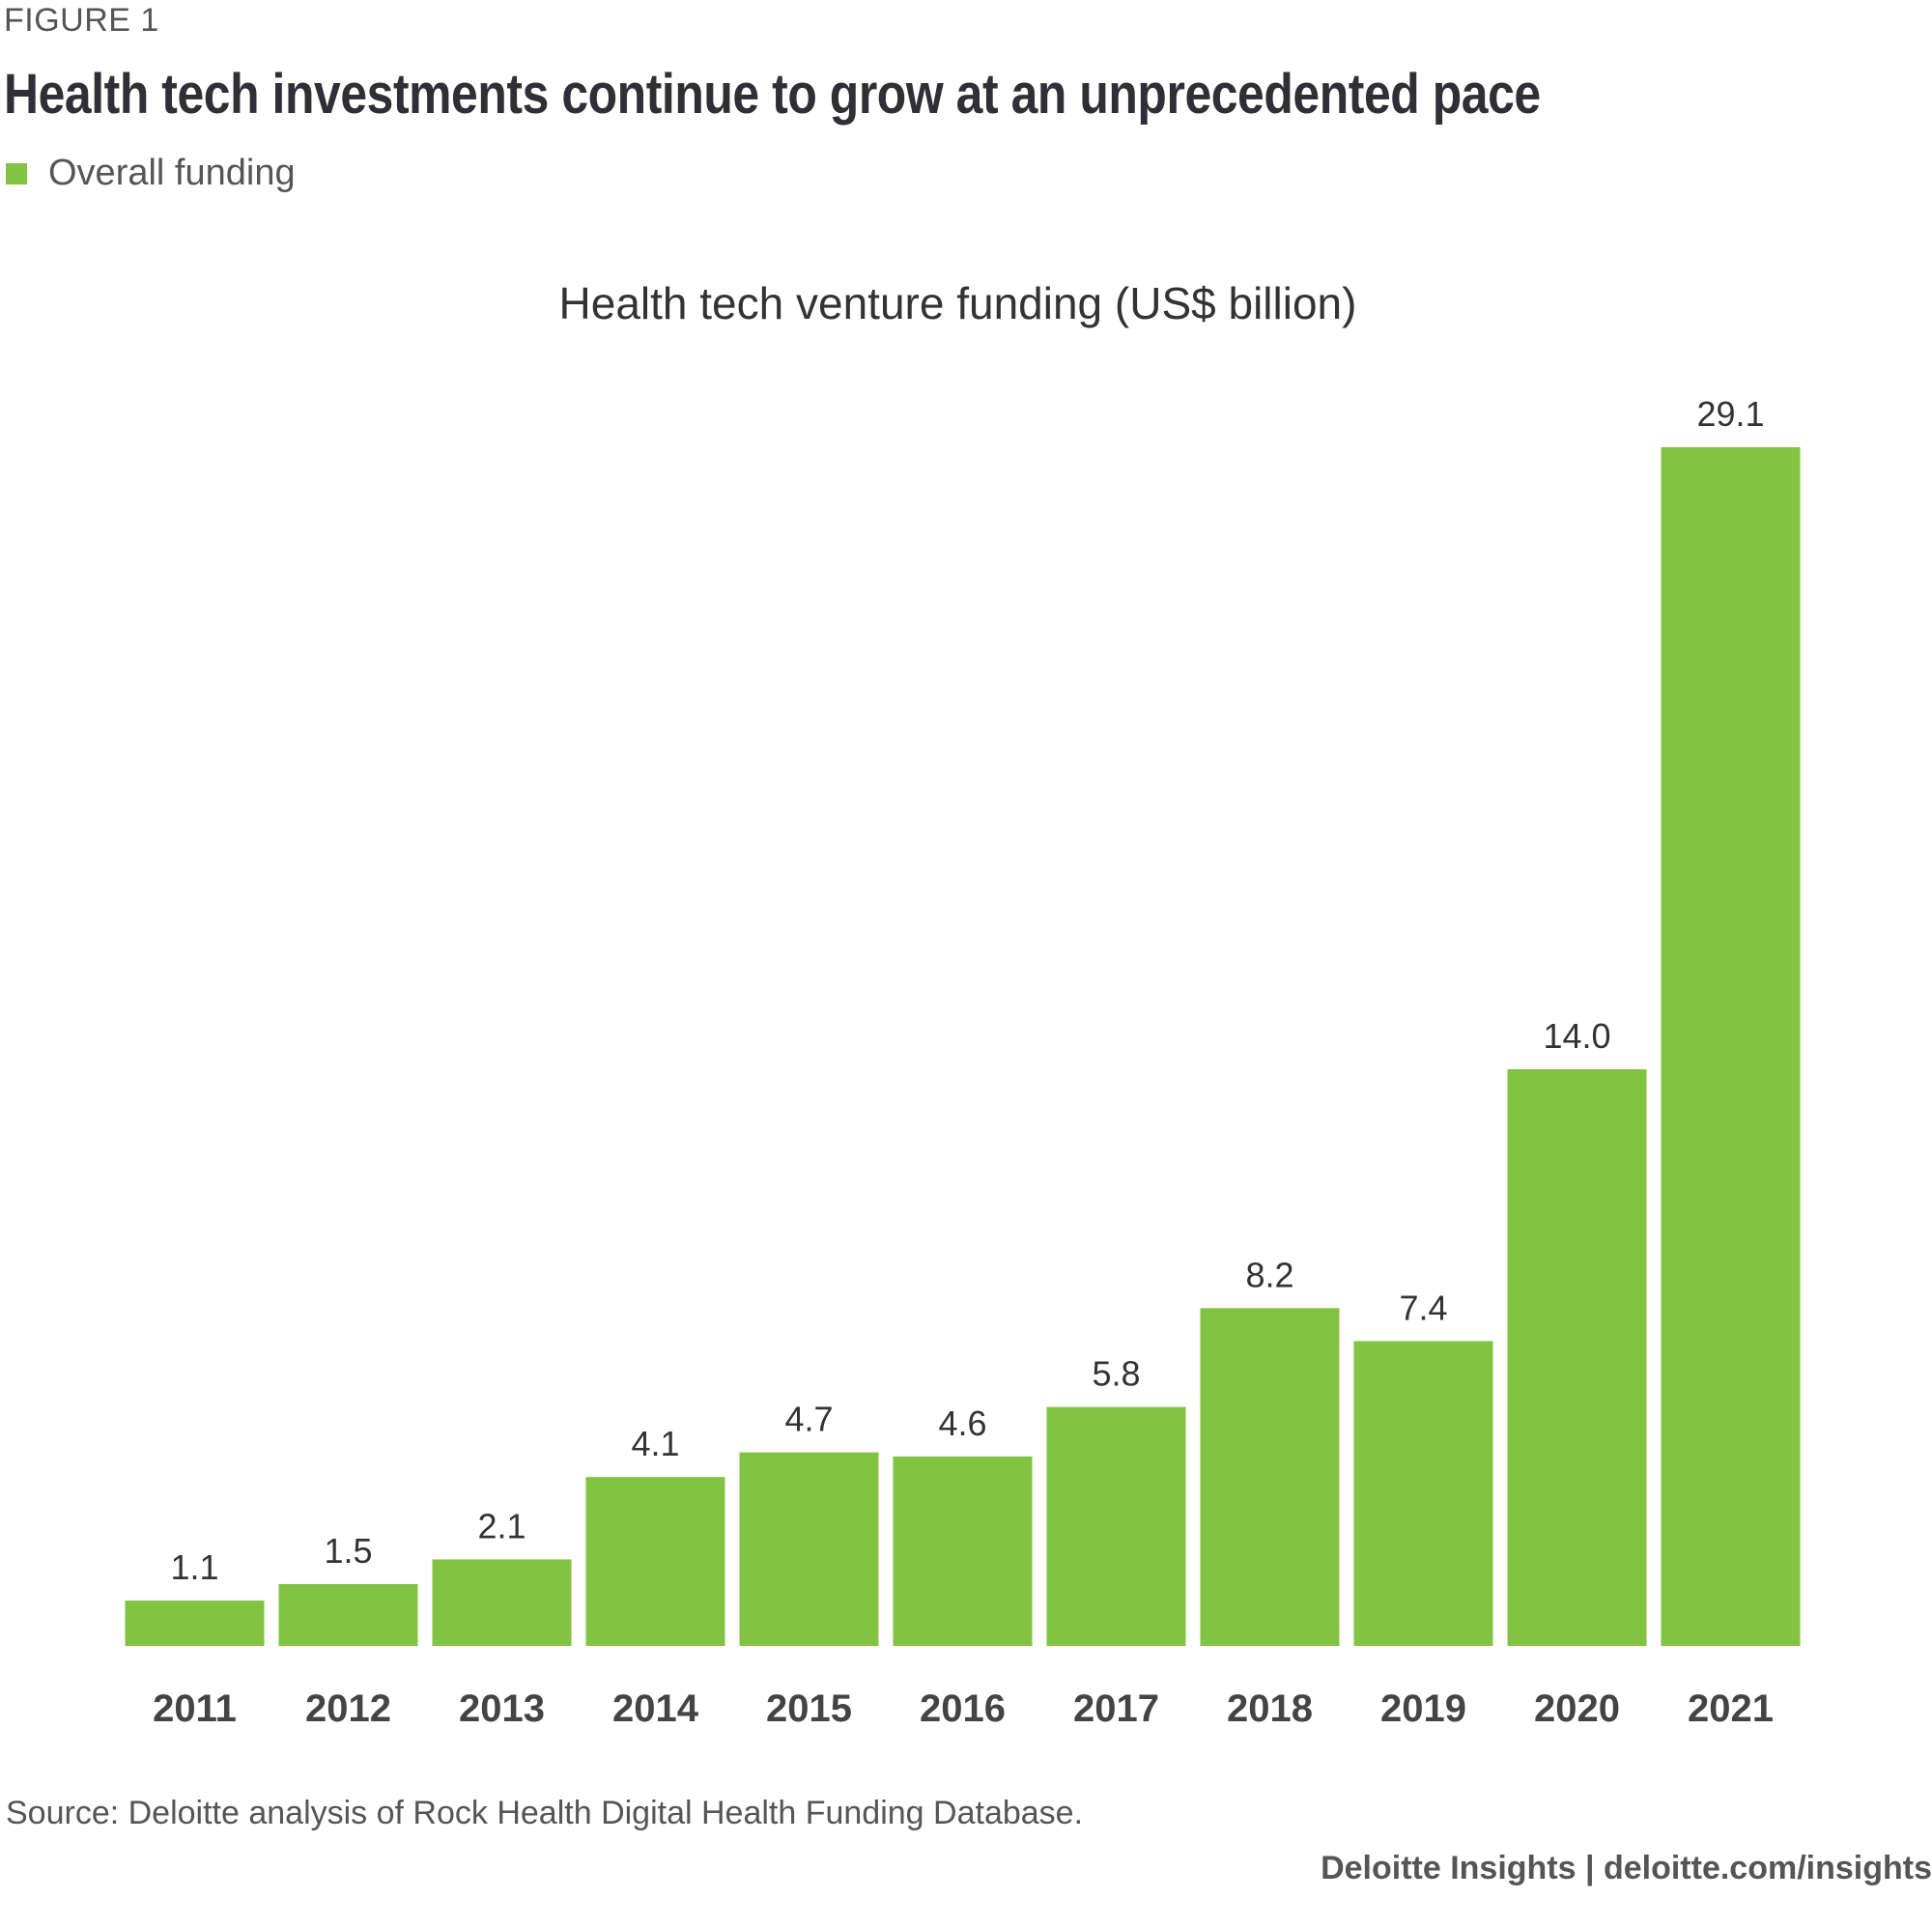 The image size is (1932, 1927). I want to click on x-tick-label-2018: 2018, so click(1270, 1708).